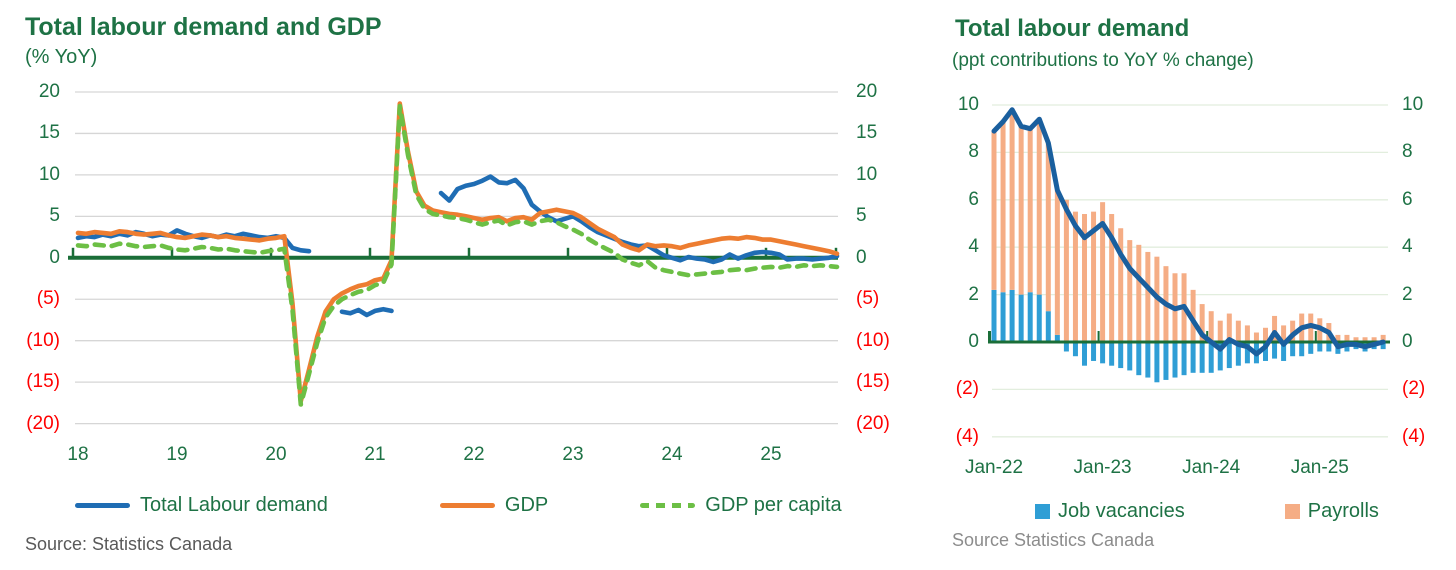  Describe the element at coordinates (43, 340) in the screenshot. I see `y-axis-tick-label: (10)` at that location.